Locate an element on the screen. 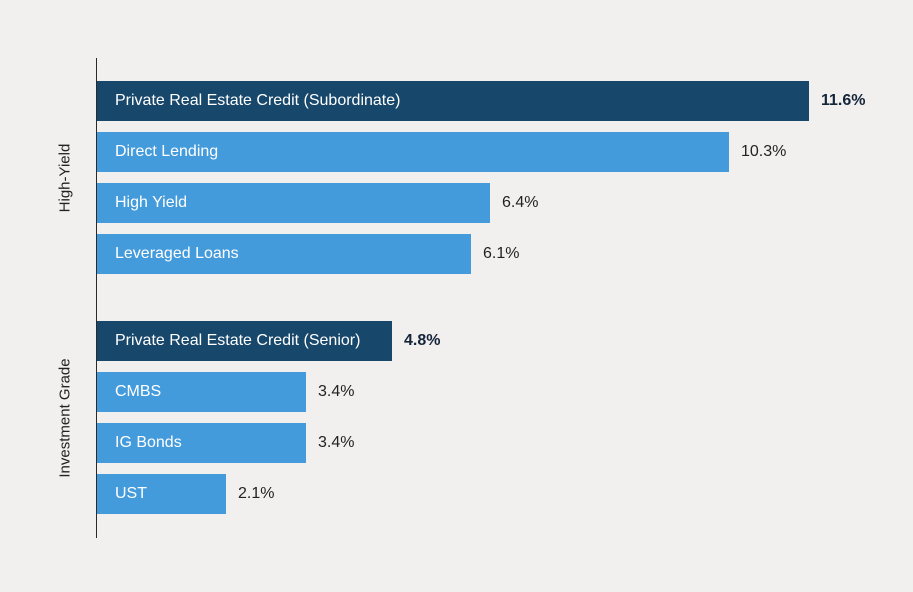  y-axis-line is located at coordinates (96, 298).